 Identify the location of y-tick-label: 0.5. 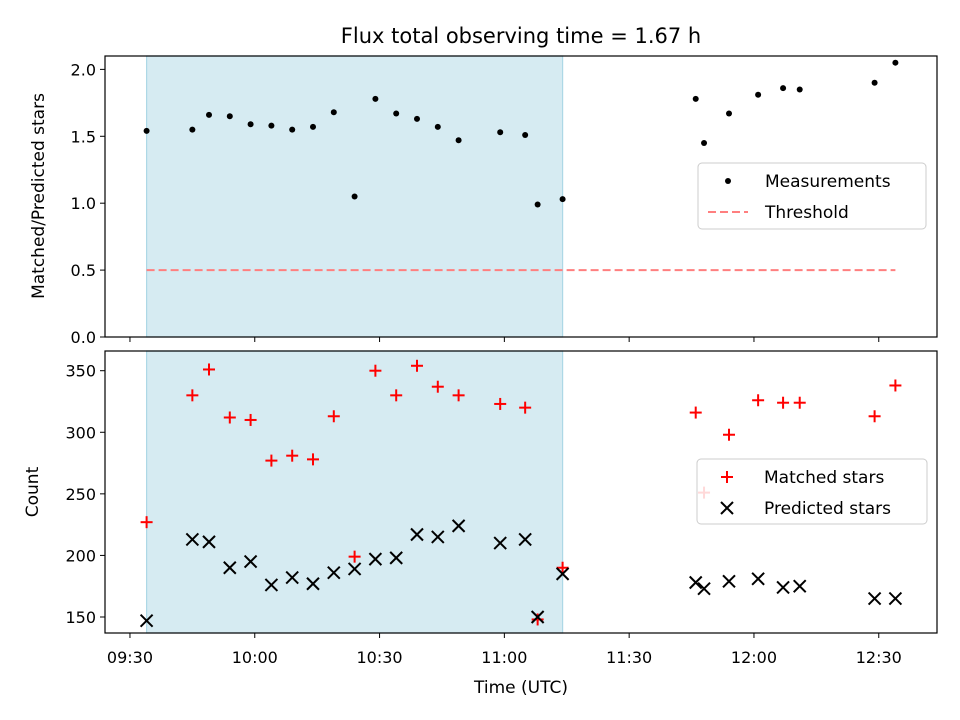
(83, 270).